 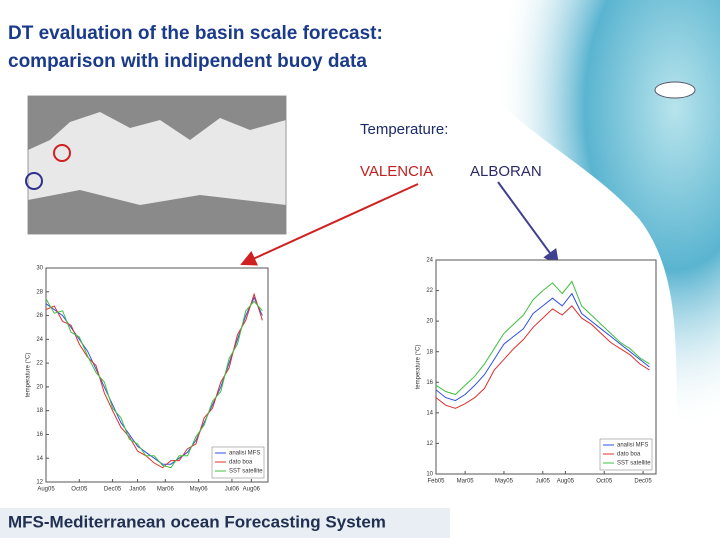 I want to click on variable-label: Temperature:, so click(x=404, y=129).